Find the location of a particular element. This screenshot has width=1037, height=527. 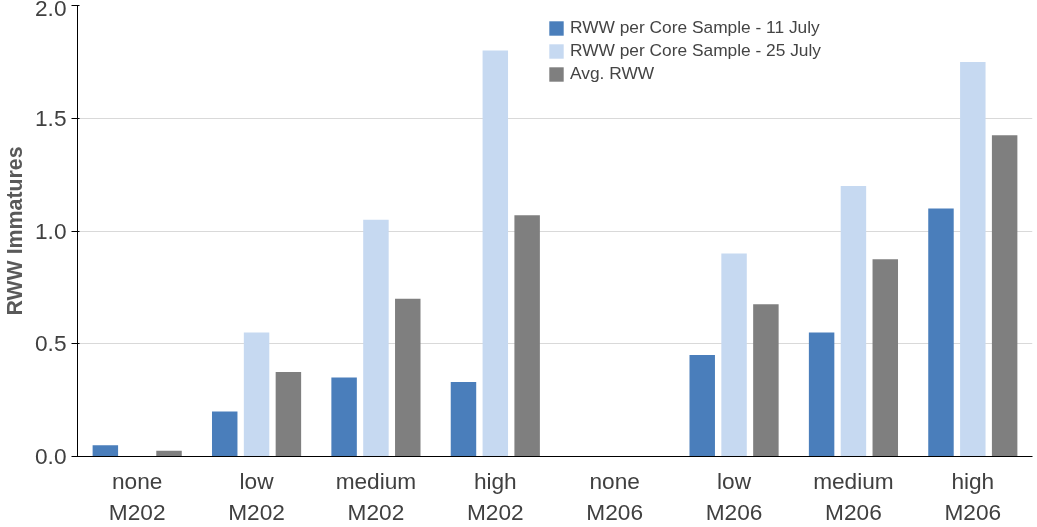

y-axis-title: RWW Immatures is located at coordinates (15, 231).